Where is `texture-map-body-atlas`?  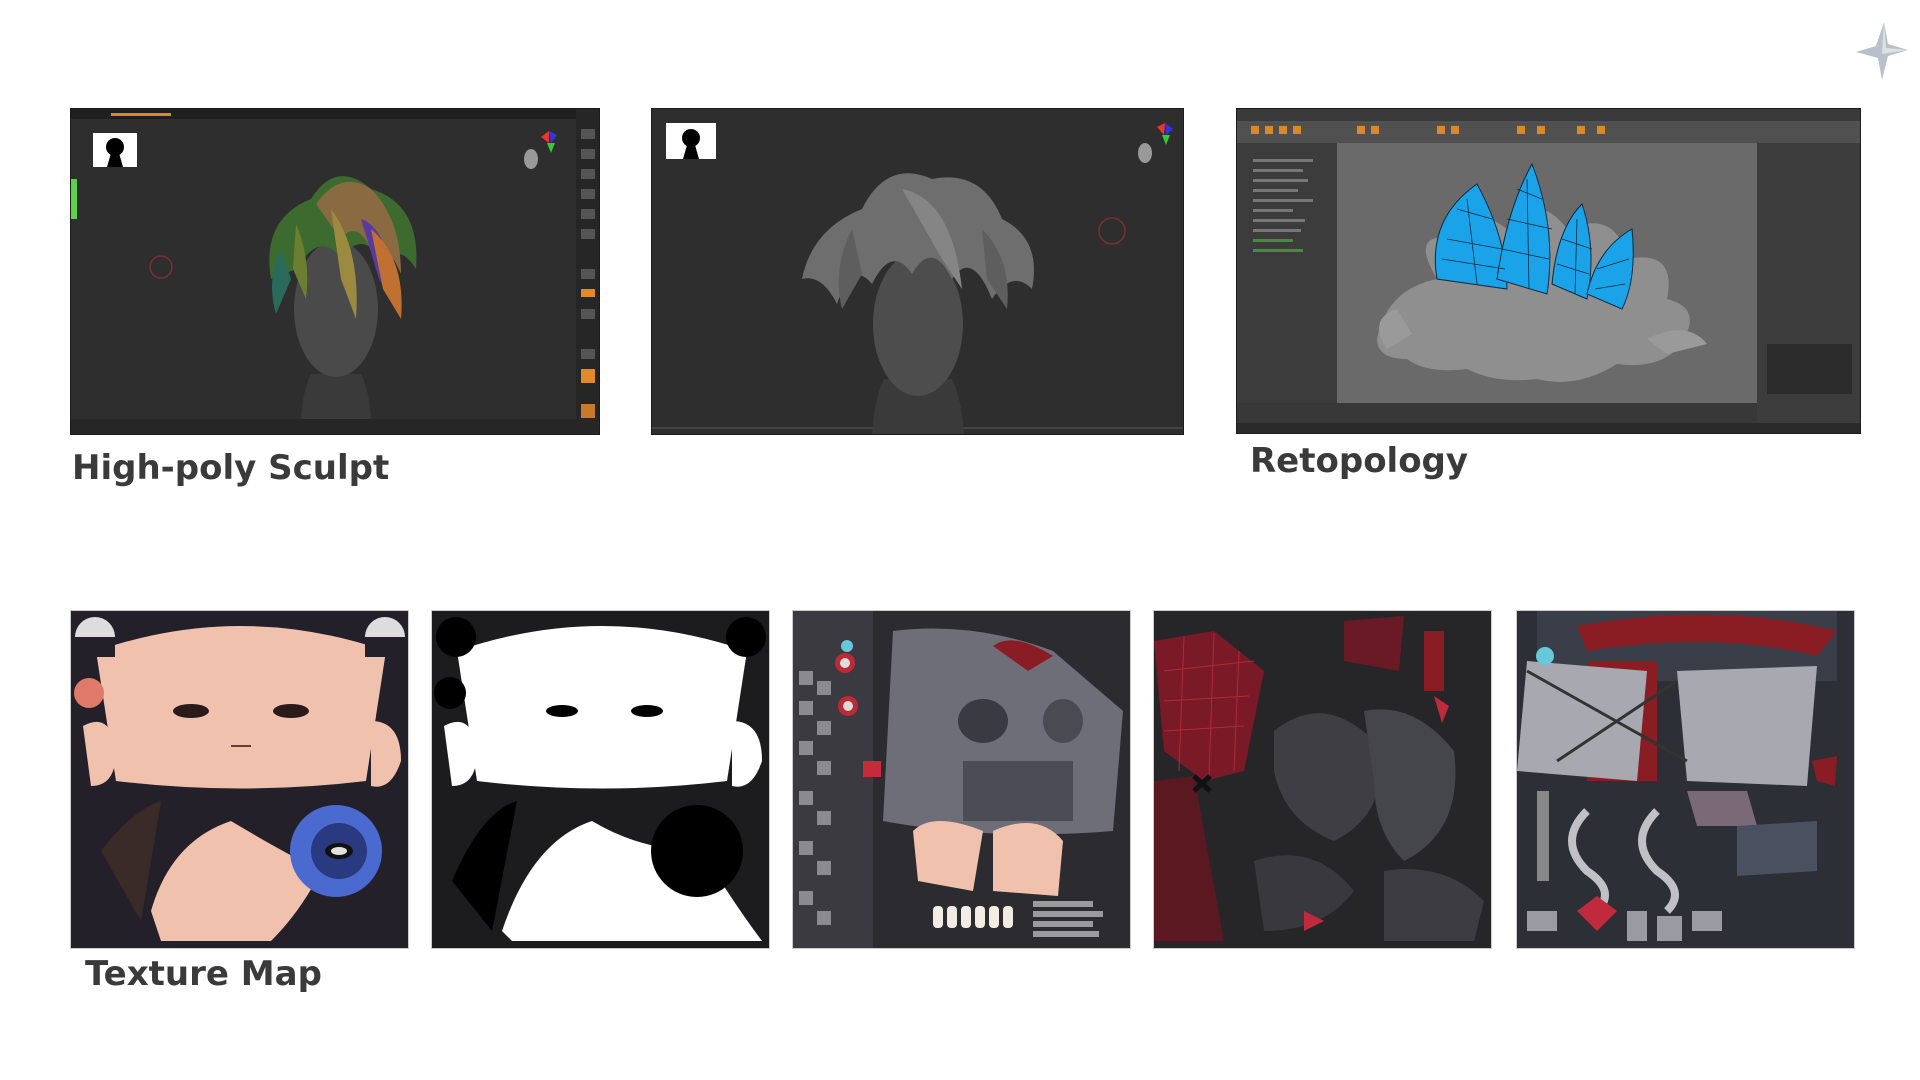
texture-map-body-atlas is located at coordinates (961, 779).